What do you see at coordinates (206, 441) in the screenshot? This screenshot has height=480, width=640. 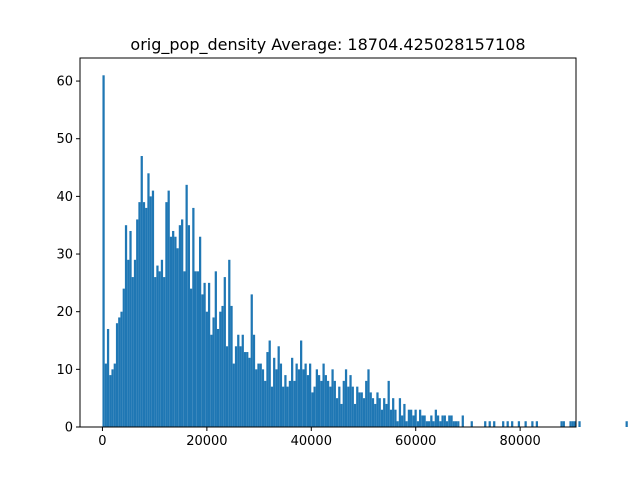 I see `x-tick-label: 20000` at bounding box center [206, 441].